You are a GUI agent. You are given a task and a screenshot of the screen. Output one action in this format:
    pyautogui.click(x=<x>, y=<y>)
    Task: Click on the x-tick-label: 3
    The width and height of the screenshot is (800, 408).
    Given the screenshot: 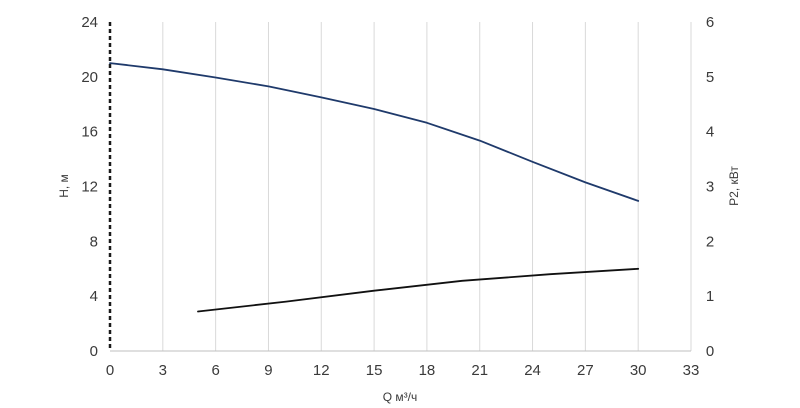 What is the action you would take?
    pyautogui.click(x=163, y=370)
    